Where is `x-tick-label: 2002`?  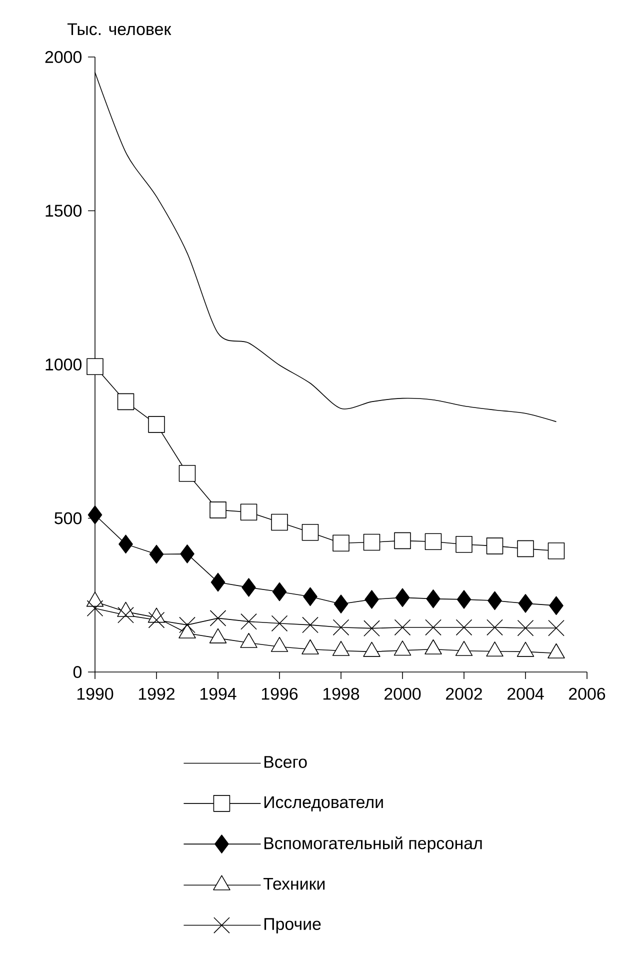 x-tick-label: 2002 is located at coordinates (464, 694).